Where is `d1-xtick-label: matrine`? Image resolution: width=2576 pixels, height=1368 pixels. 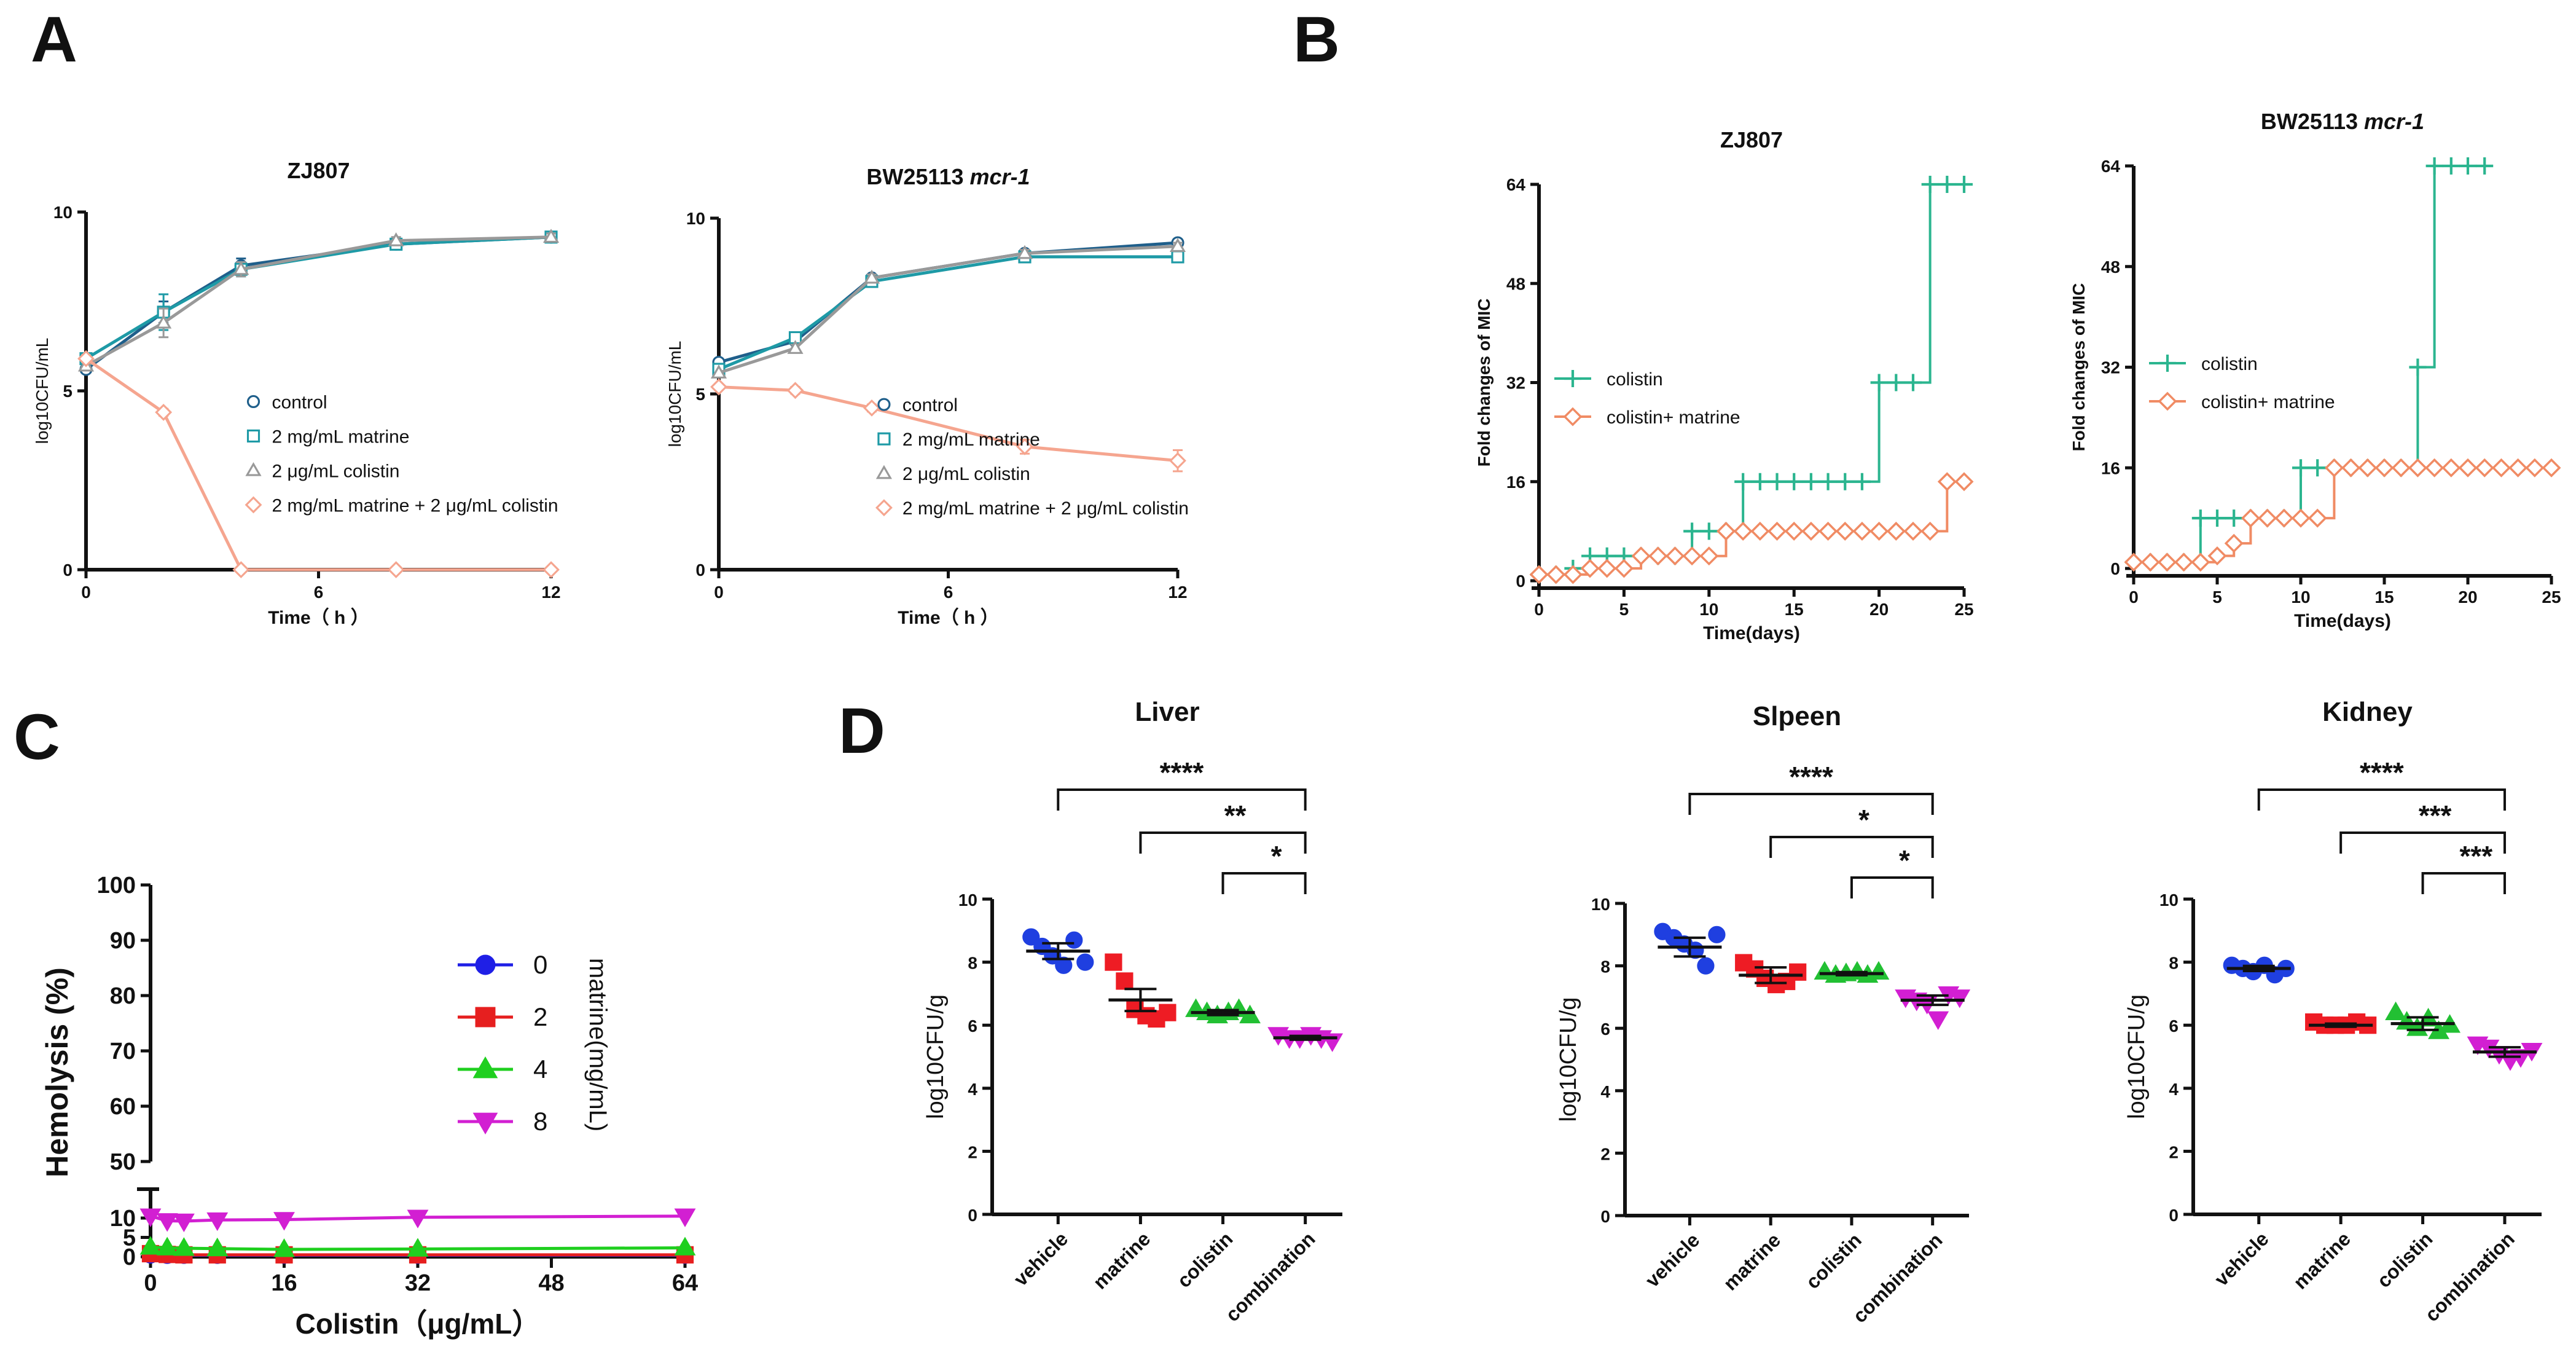
d1-xtick-label: matrine is located at coordinates (1121, 1260).